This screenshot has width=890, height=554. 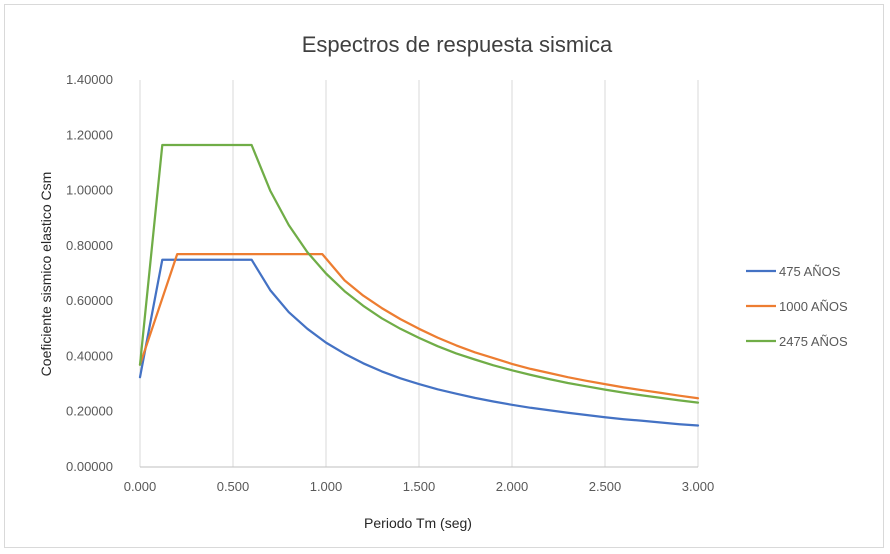 What do you see at coordinates (89, 411) in the screenshot?
I see `y-tick-label: 0.20000` at bounding box center [89, 411].